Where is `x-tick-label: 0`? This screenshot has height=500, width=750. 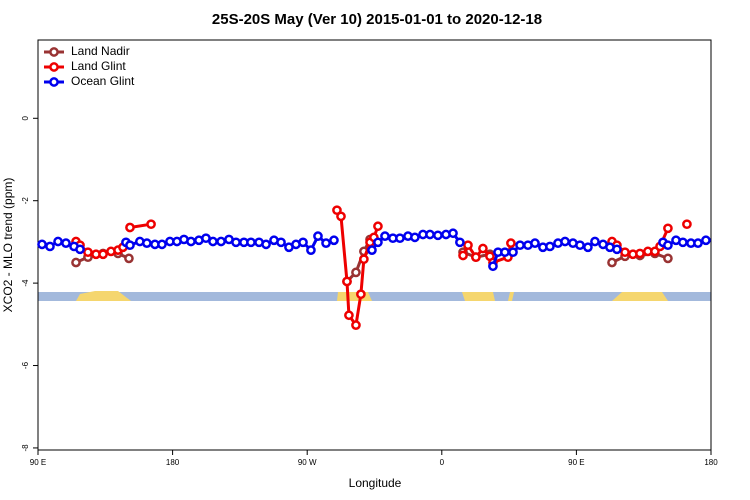
x-tick-label: 0 is located at coordinates (442, 462).